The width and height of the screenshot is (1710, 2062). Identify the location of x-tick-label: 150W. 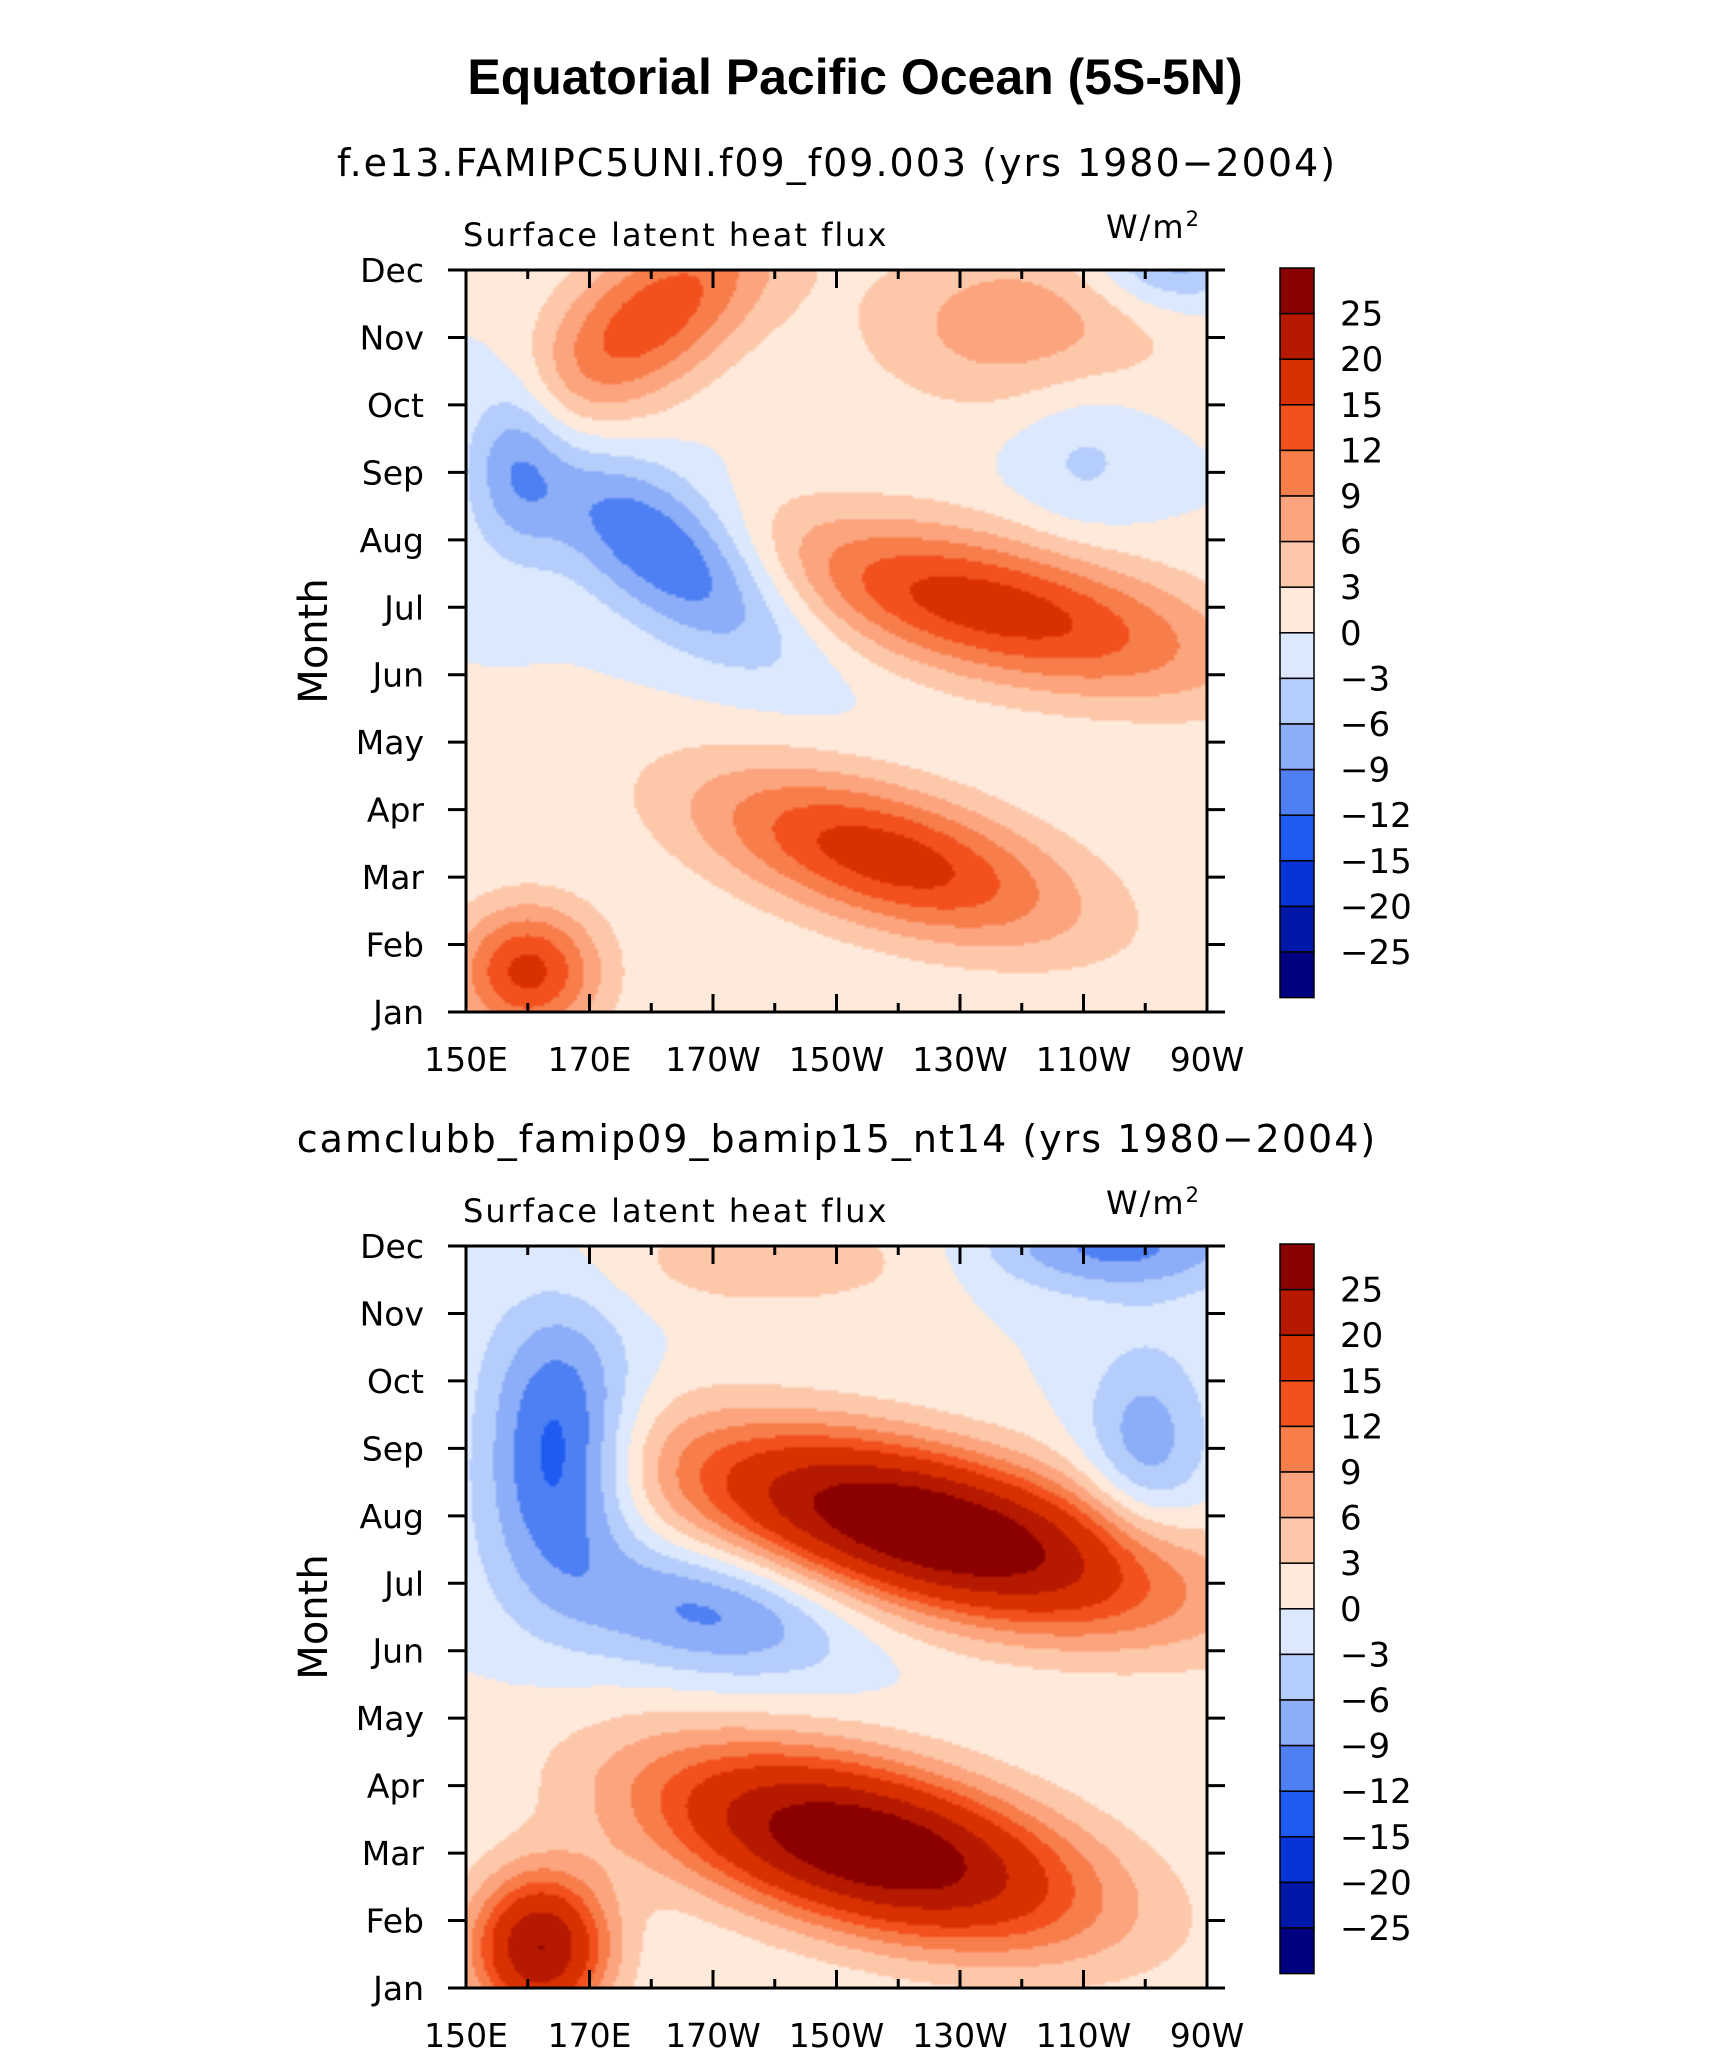
(837, 1059).